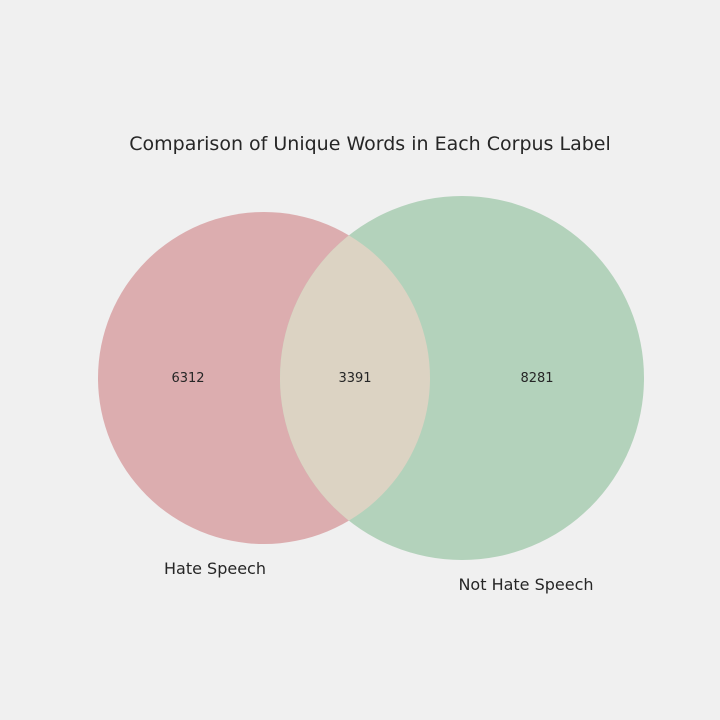  What do you see at coordinates (525, 584) in the screenshot?
I see `not-hate-speech-label: Not Hate Speech` at bounding box center [525, 584].